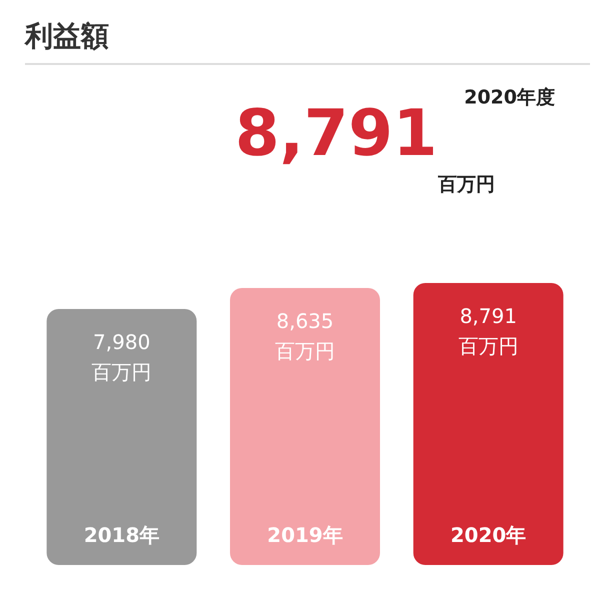 Image resolution: width=600 pixels, height=600 pixels. Describe the element at coordinates (122, 357) in the screenshot. I see `data-label: 7,980 百万円` at that location.